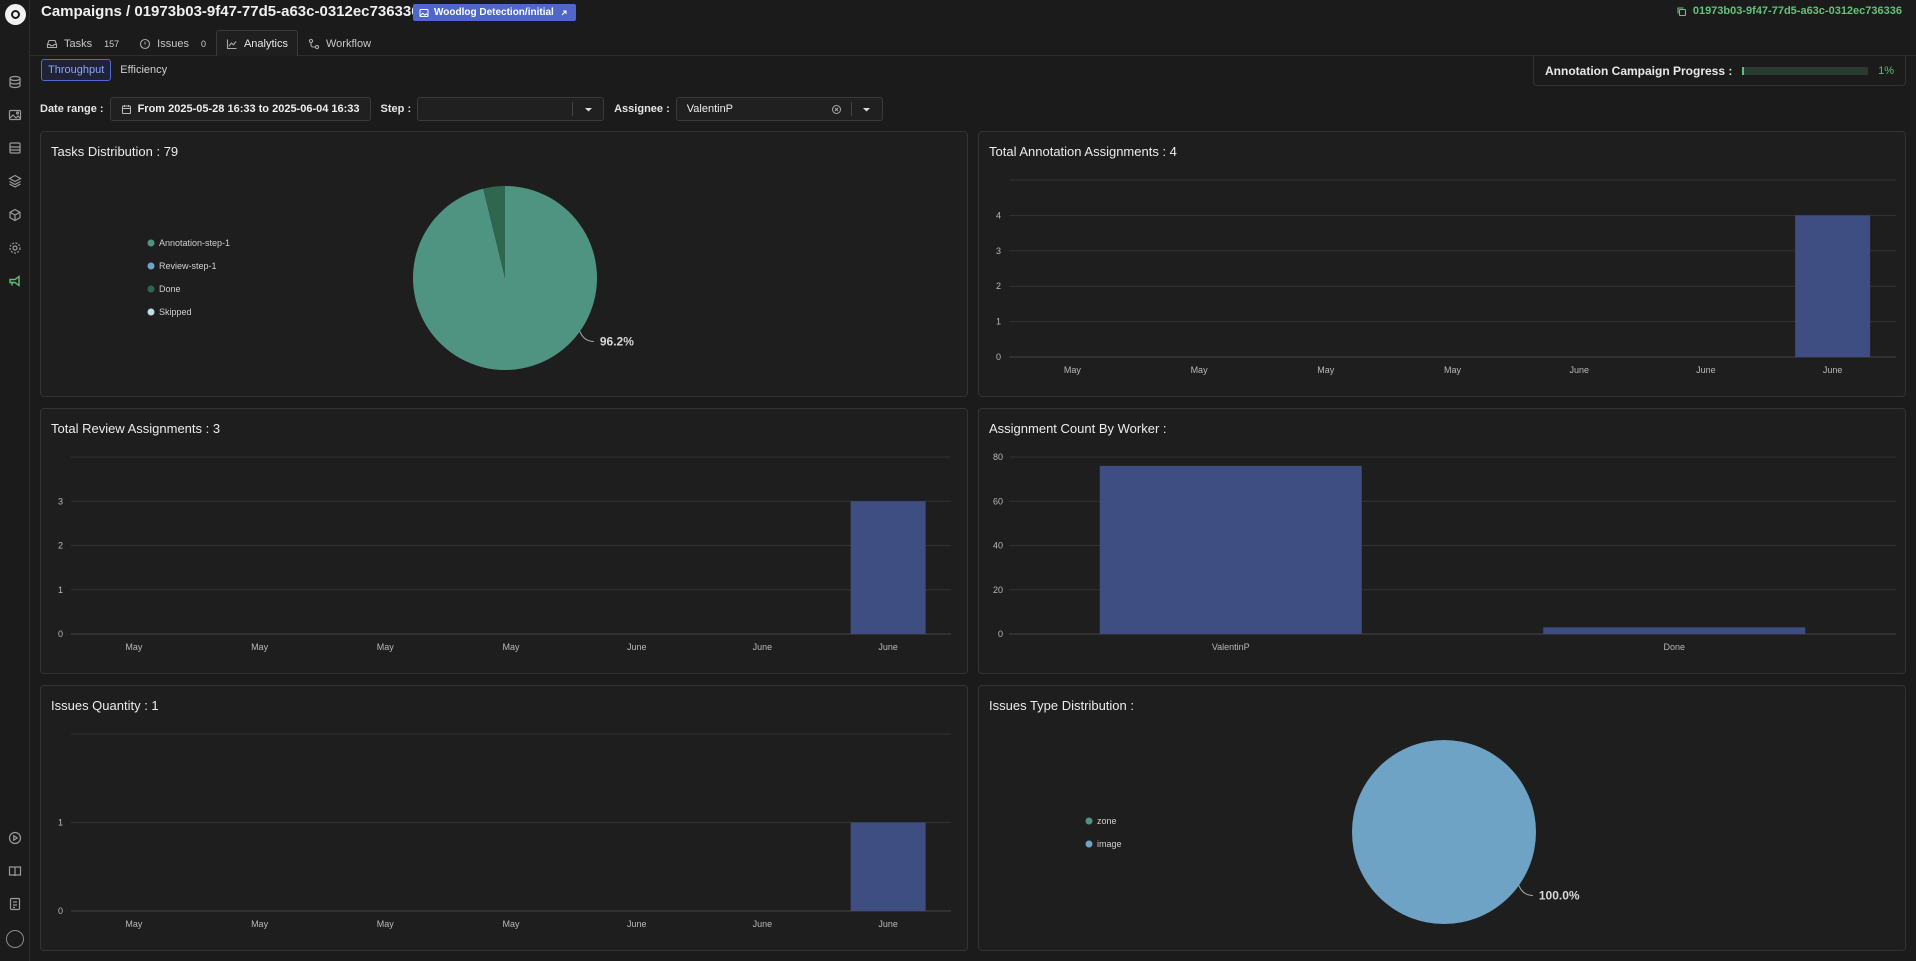 This screenshot has height=961, width=1916. What do you see at coordinates (998, 215) in the screenshot?
I see `y-tick-label: 4` at bounding box center [998, 215].